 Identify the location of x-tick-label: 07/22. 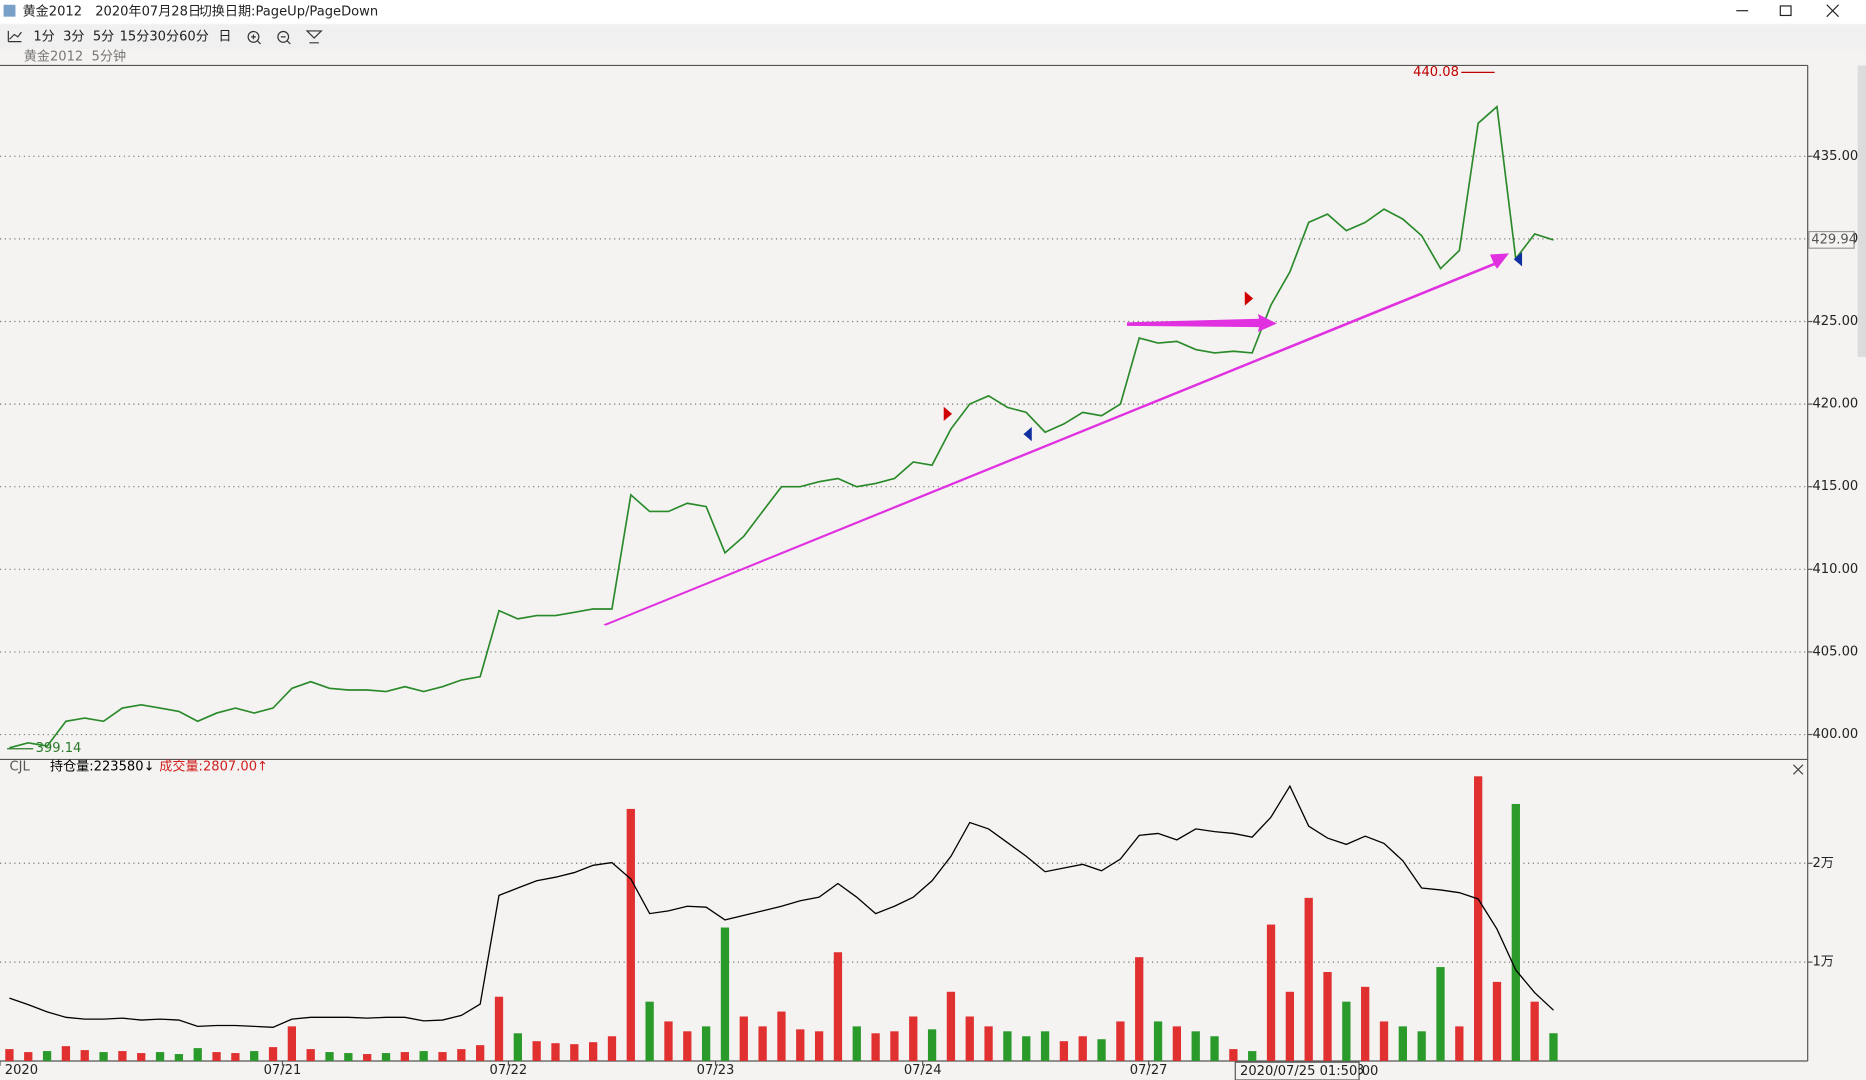
(509, 1070).